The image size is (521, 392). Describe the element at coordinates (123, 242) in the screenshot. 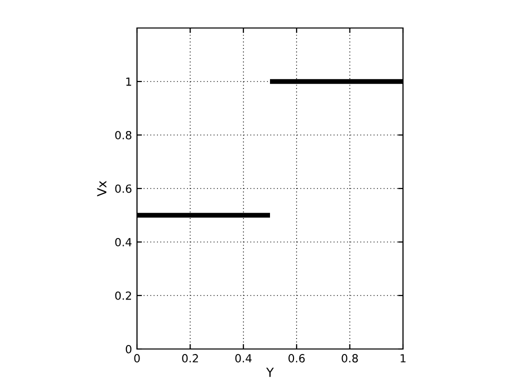

I see `y-tick-label: 0.4` at that location.